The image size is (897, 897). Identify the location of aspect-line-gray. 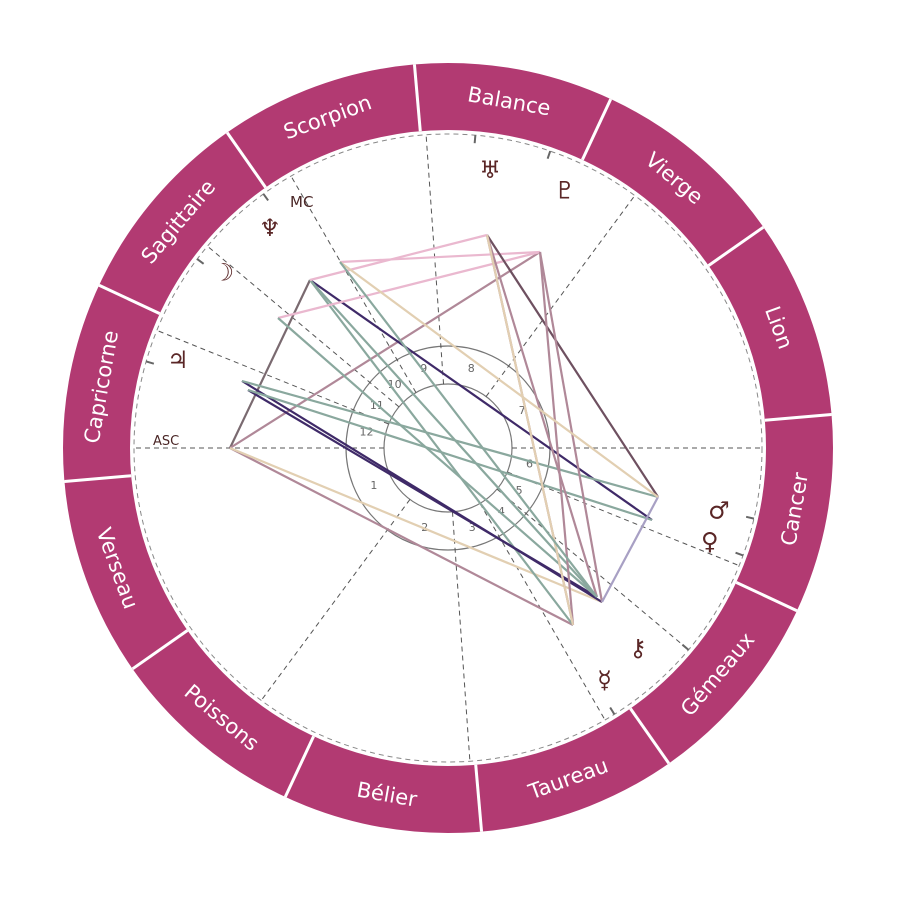
(270, 364).